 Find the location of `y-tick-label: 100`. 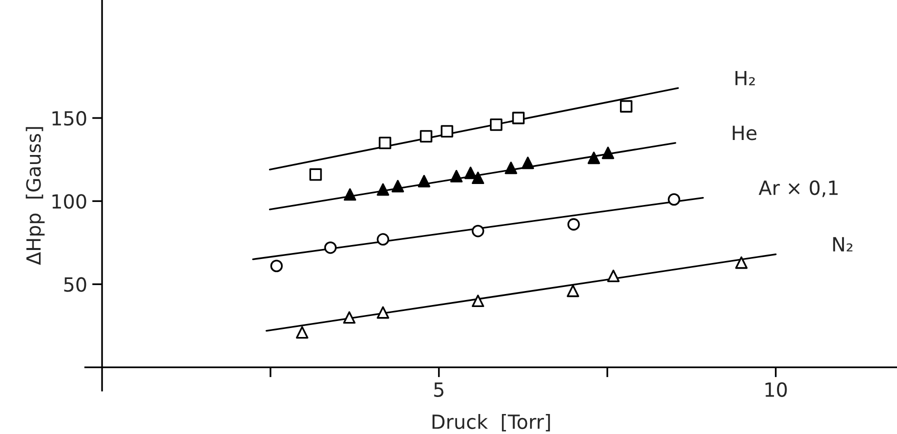

y-tick-label: 100 is located at coordinates (69, 201).